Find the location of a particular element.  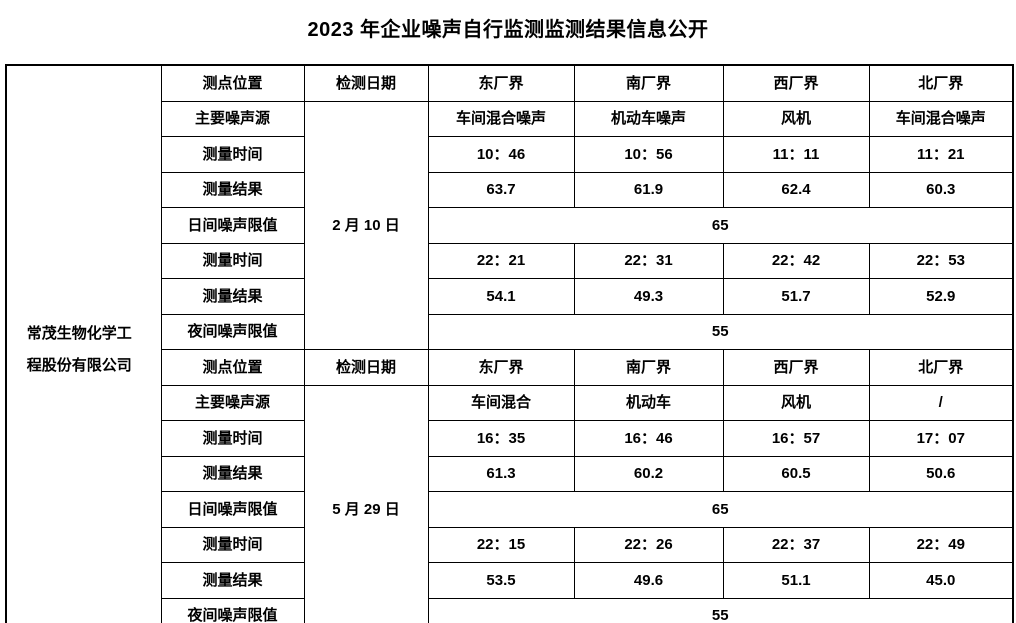

night-time-south: 22：26 is located at coordinates (648, 544).